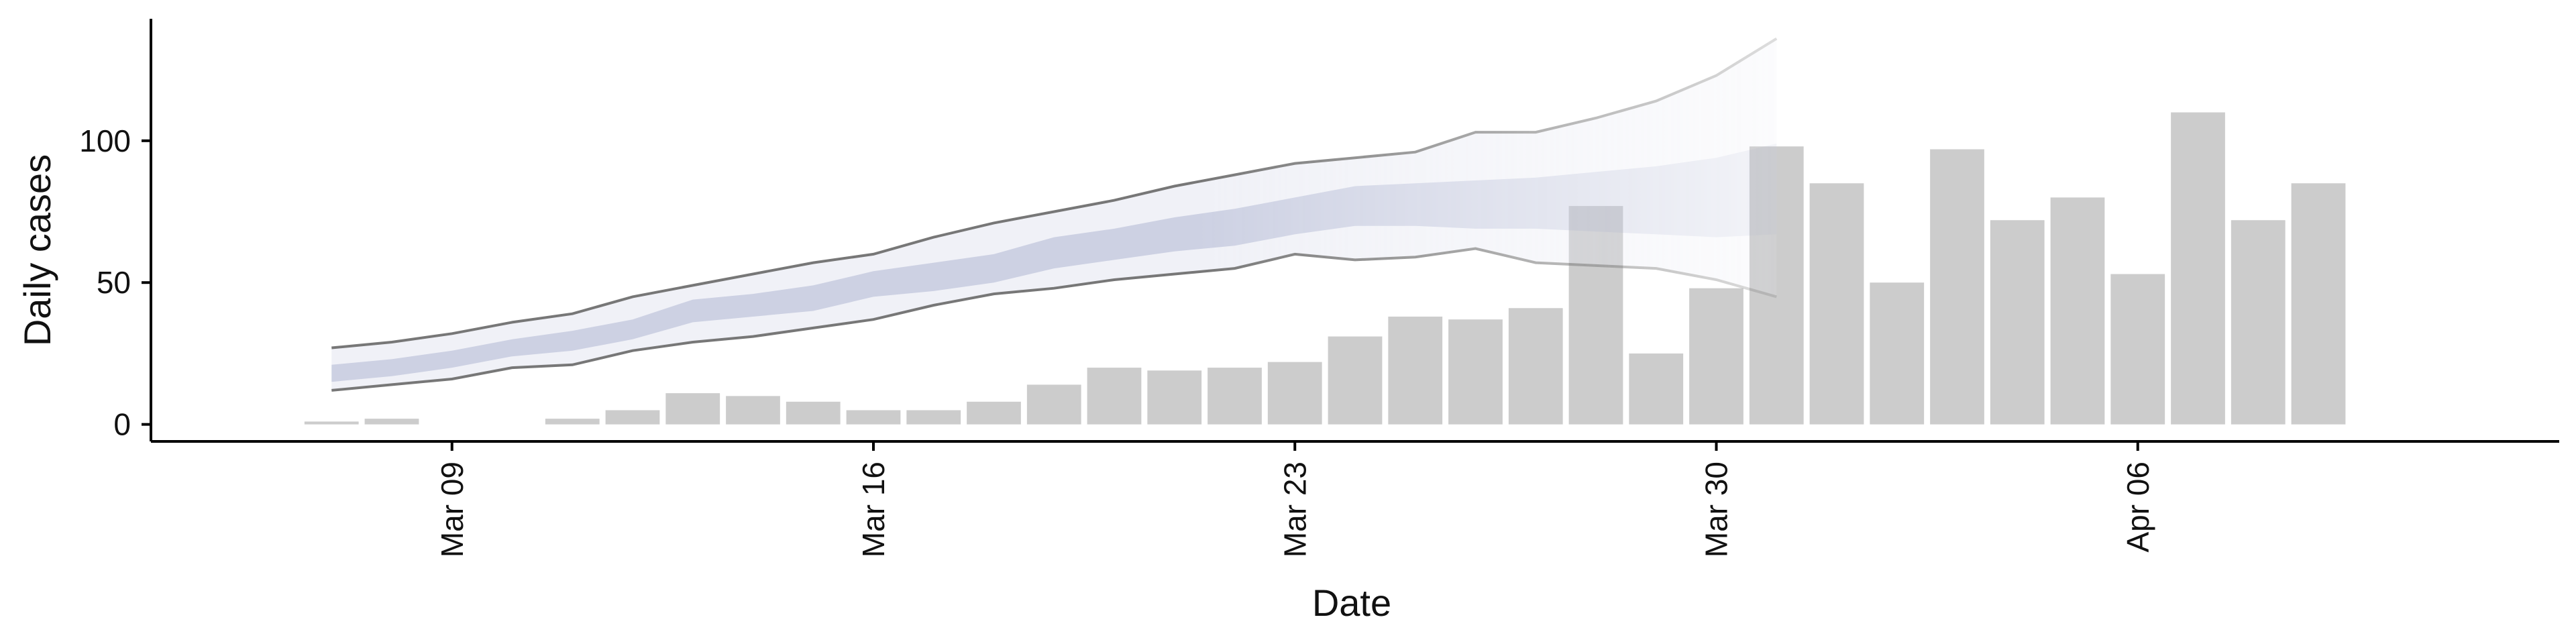 The image size is (2576, 644). I want to click on x-tick-label-2020-03-09: Mar 09, so click(452, 509).